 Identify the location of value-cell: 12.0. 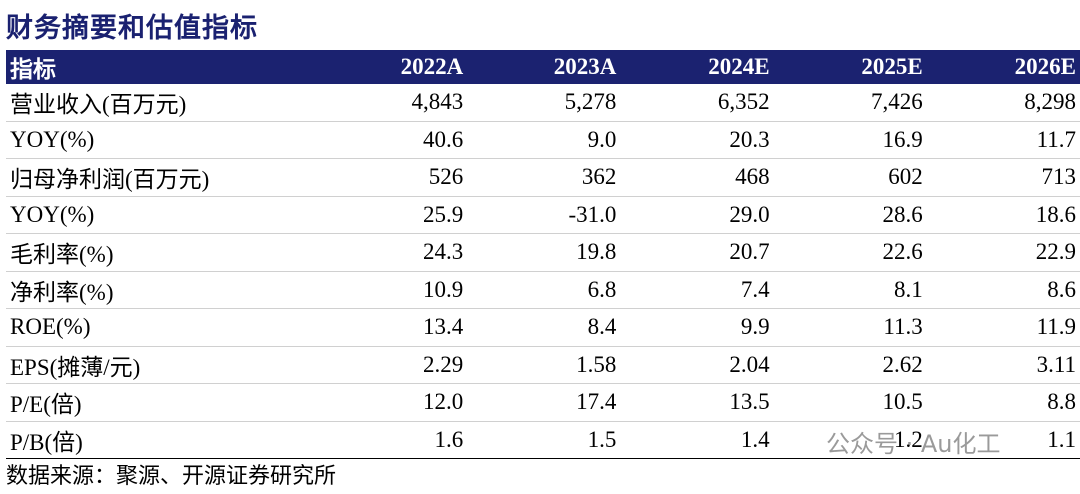
(391, 402).